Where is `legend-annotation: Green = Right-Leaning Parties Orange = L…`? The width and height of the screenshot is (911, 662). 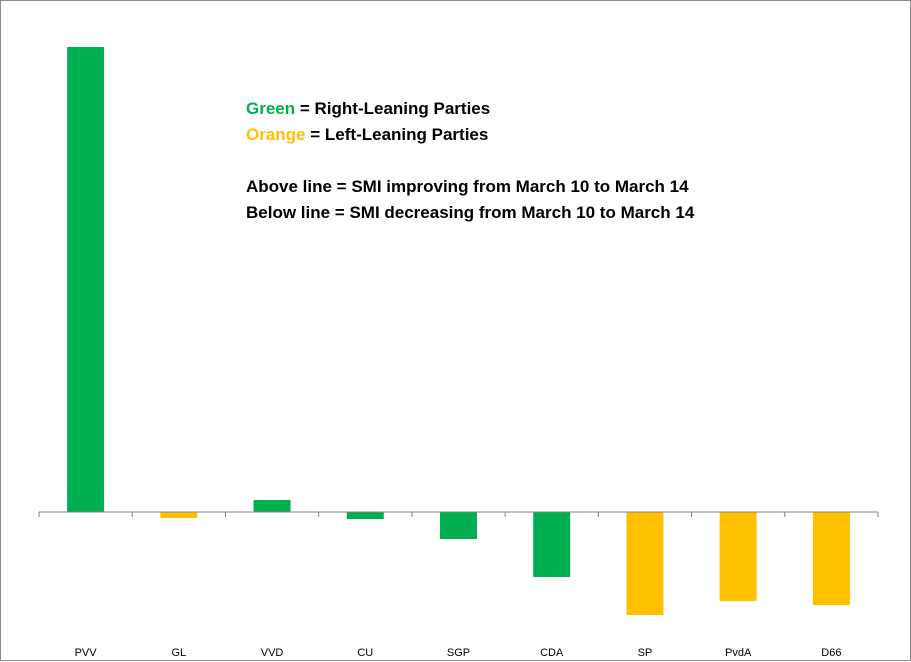
legend-annotation: Green = Right-Leaning Parties Orange = L… is located at coordinates (470, 161).